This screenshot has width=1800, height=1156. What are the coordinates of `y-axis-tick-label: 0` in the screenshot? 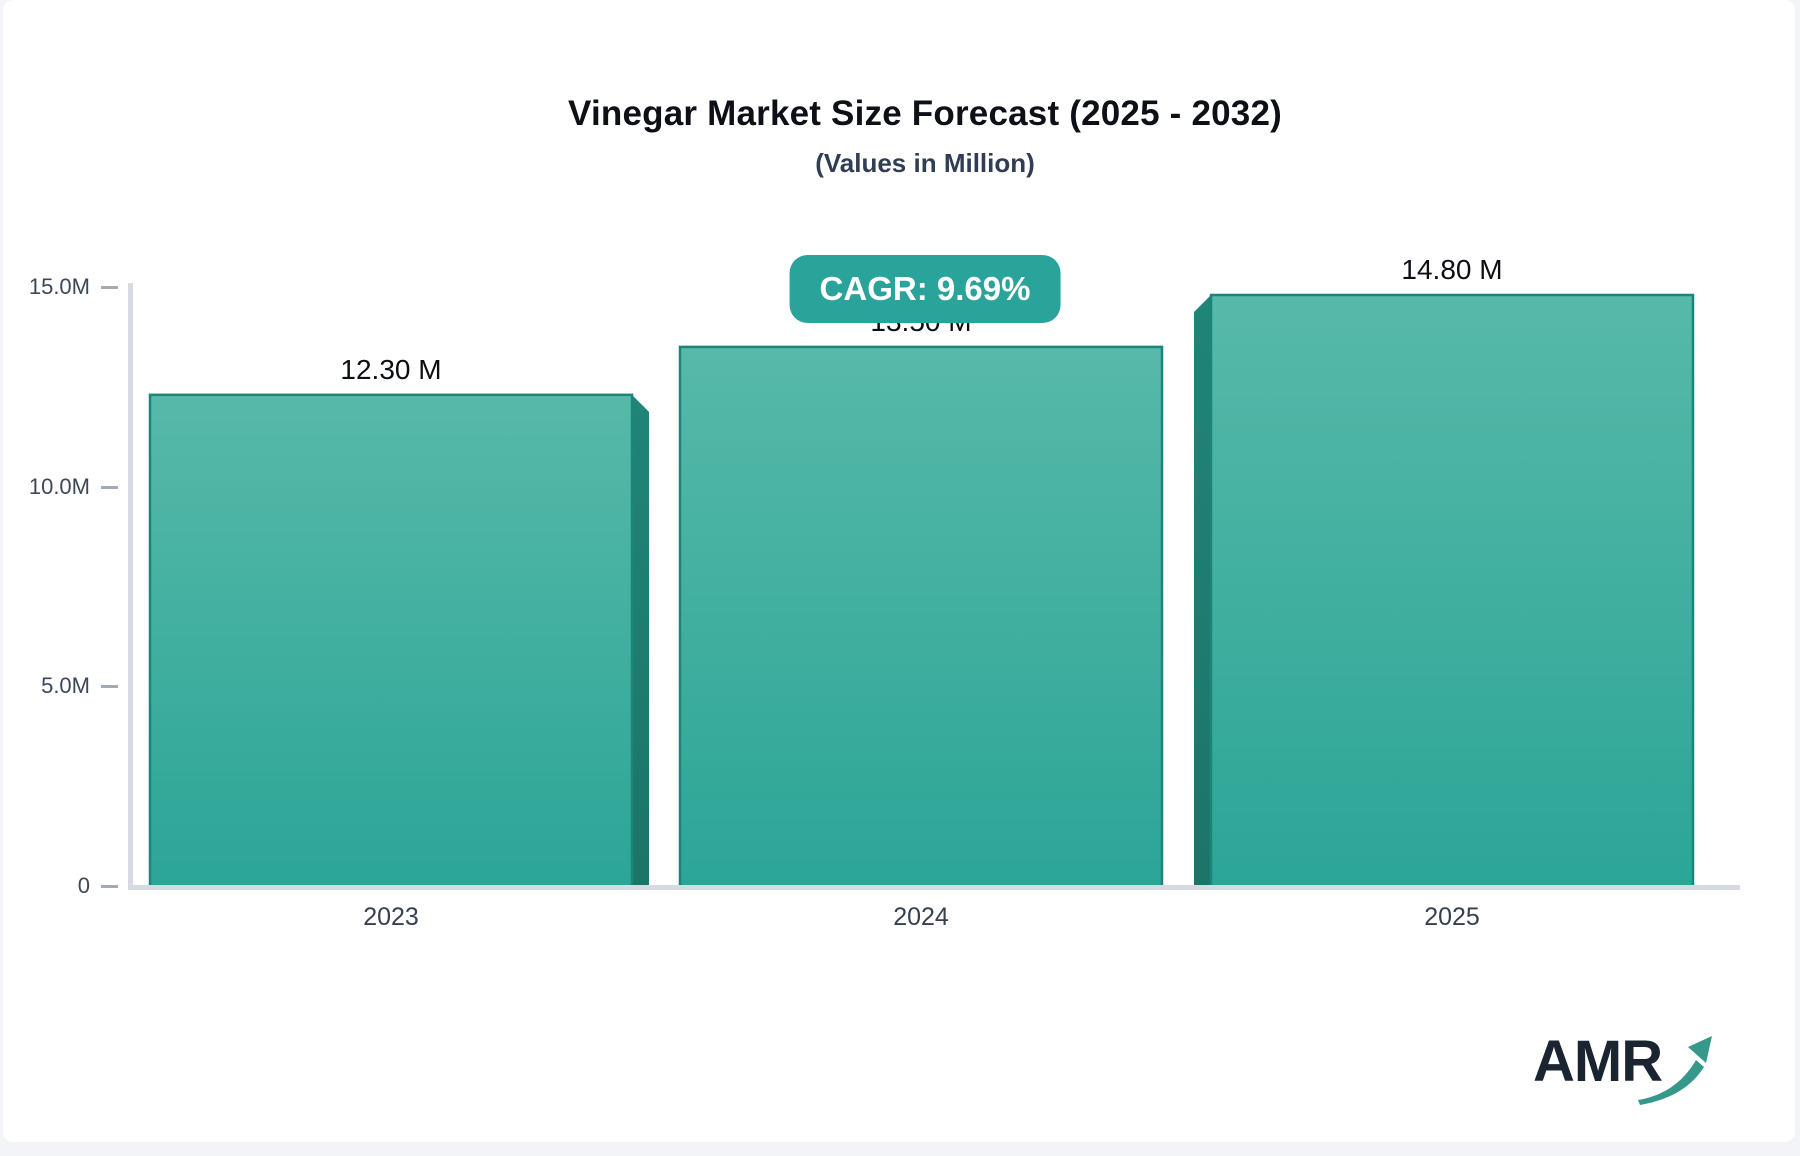 It's located at (83, 885).